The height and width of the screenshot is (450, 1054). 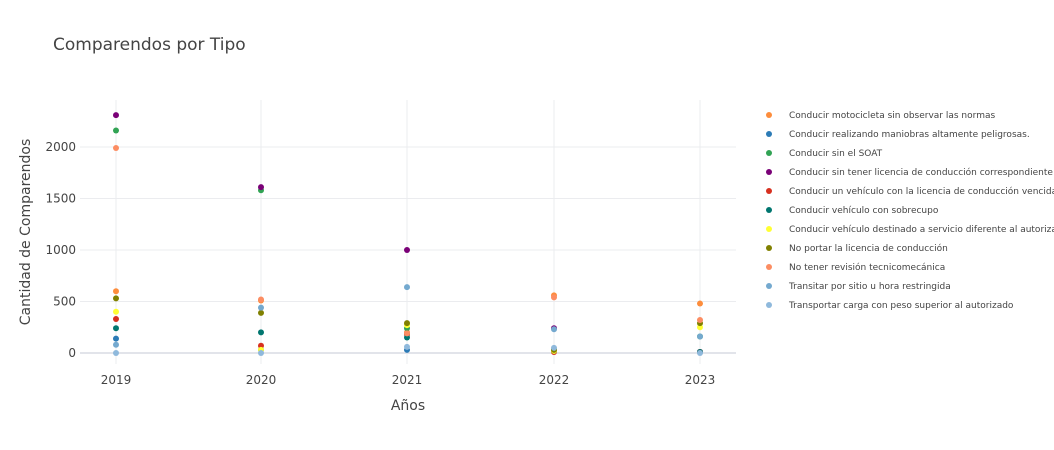 What do you see at coordinates (60, 199) in the screenshot?
I see `y-tick-label: 1500` at bounding box center [60, 199].